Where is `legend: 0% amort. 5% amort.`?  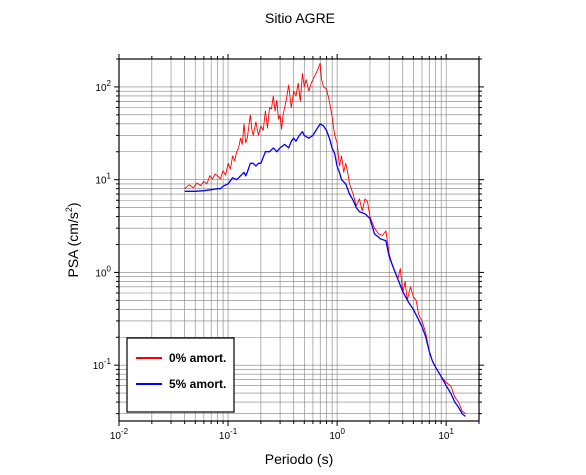
legend: 0% amort. 5% amort. is located at coordinates (180, 375).